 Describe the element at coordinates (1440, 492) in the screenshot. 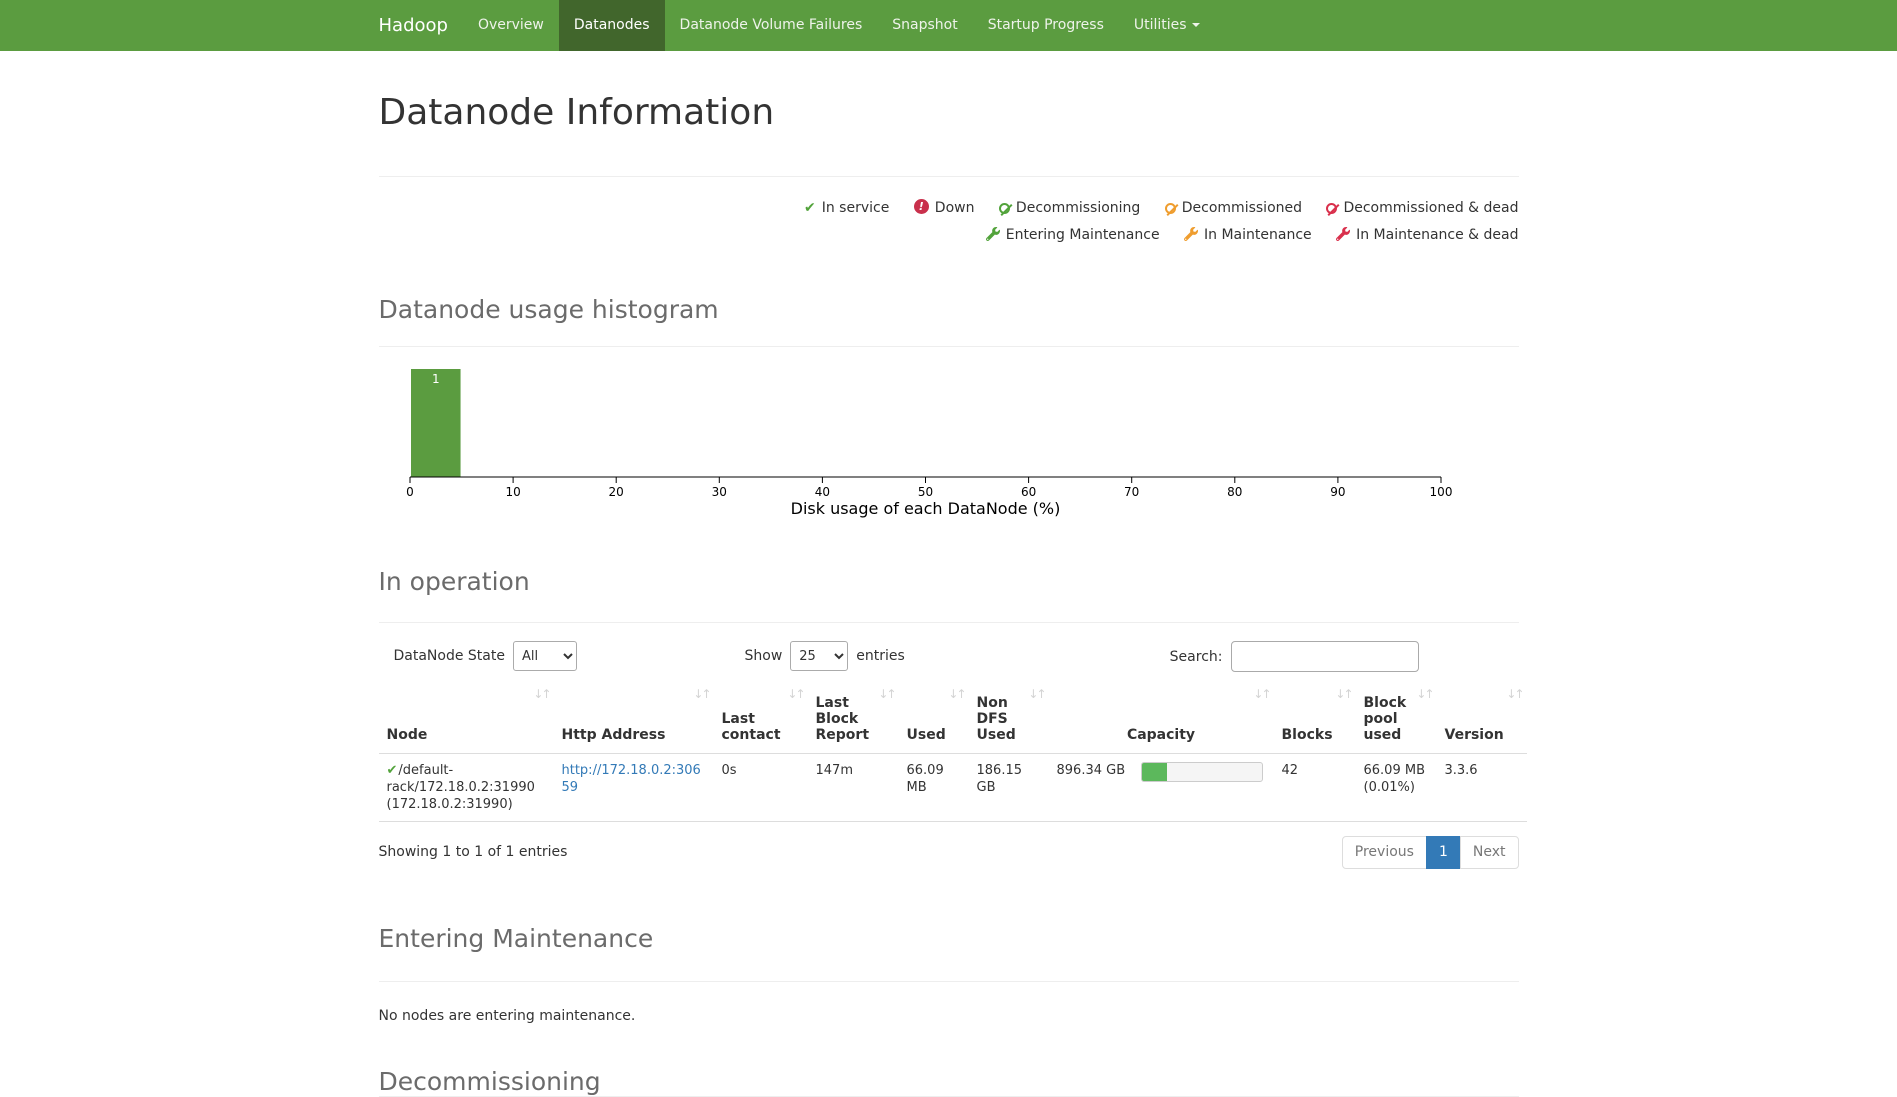

I see `svg-text: 100` at that location.